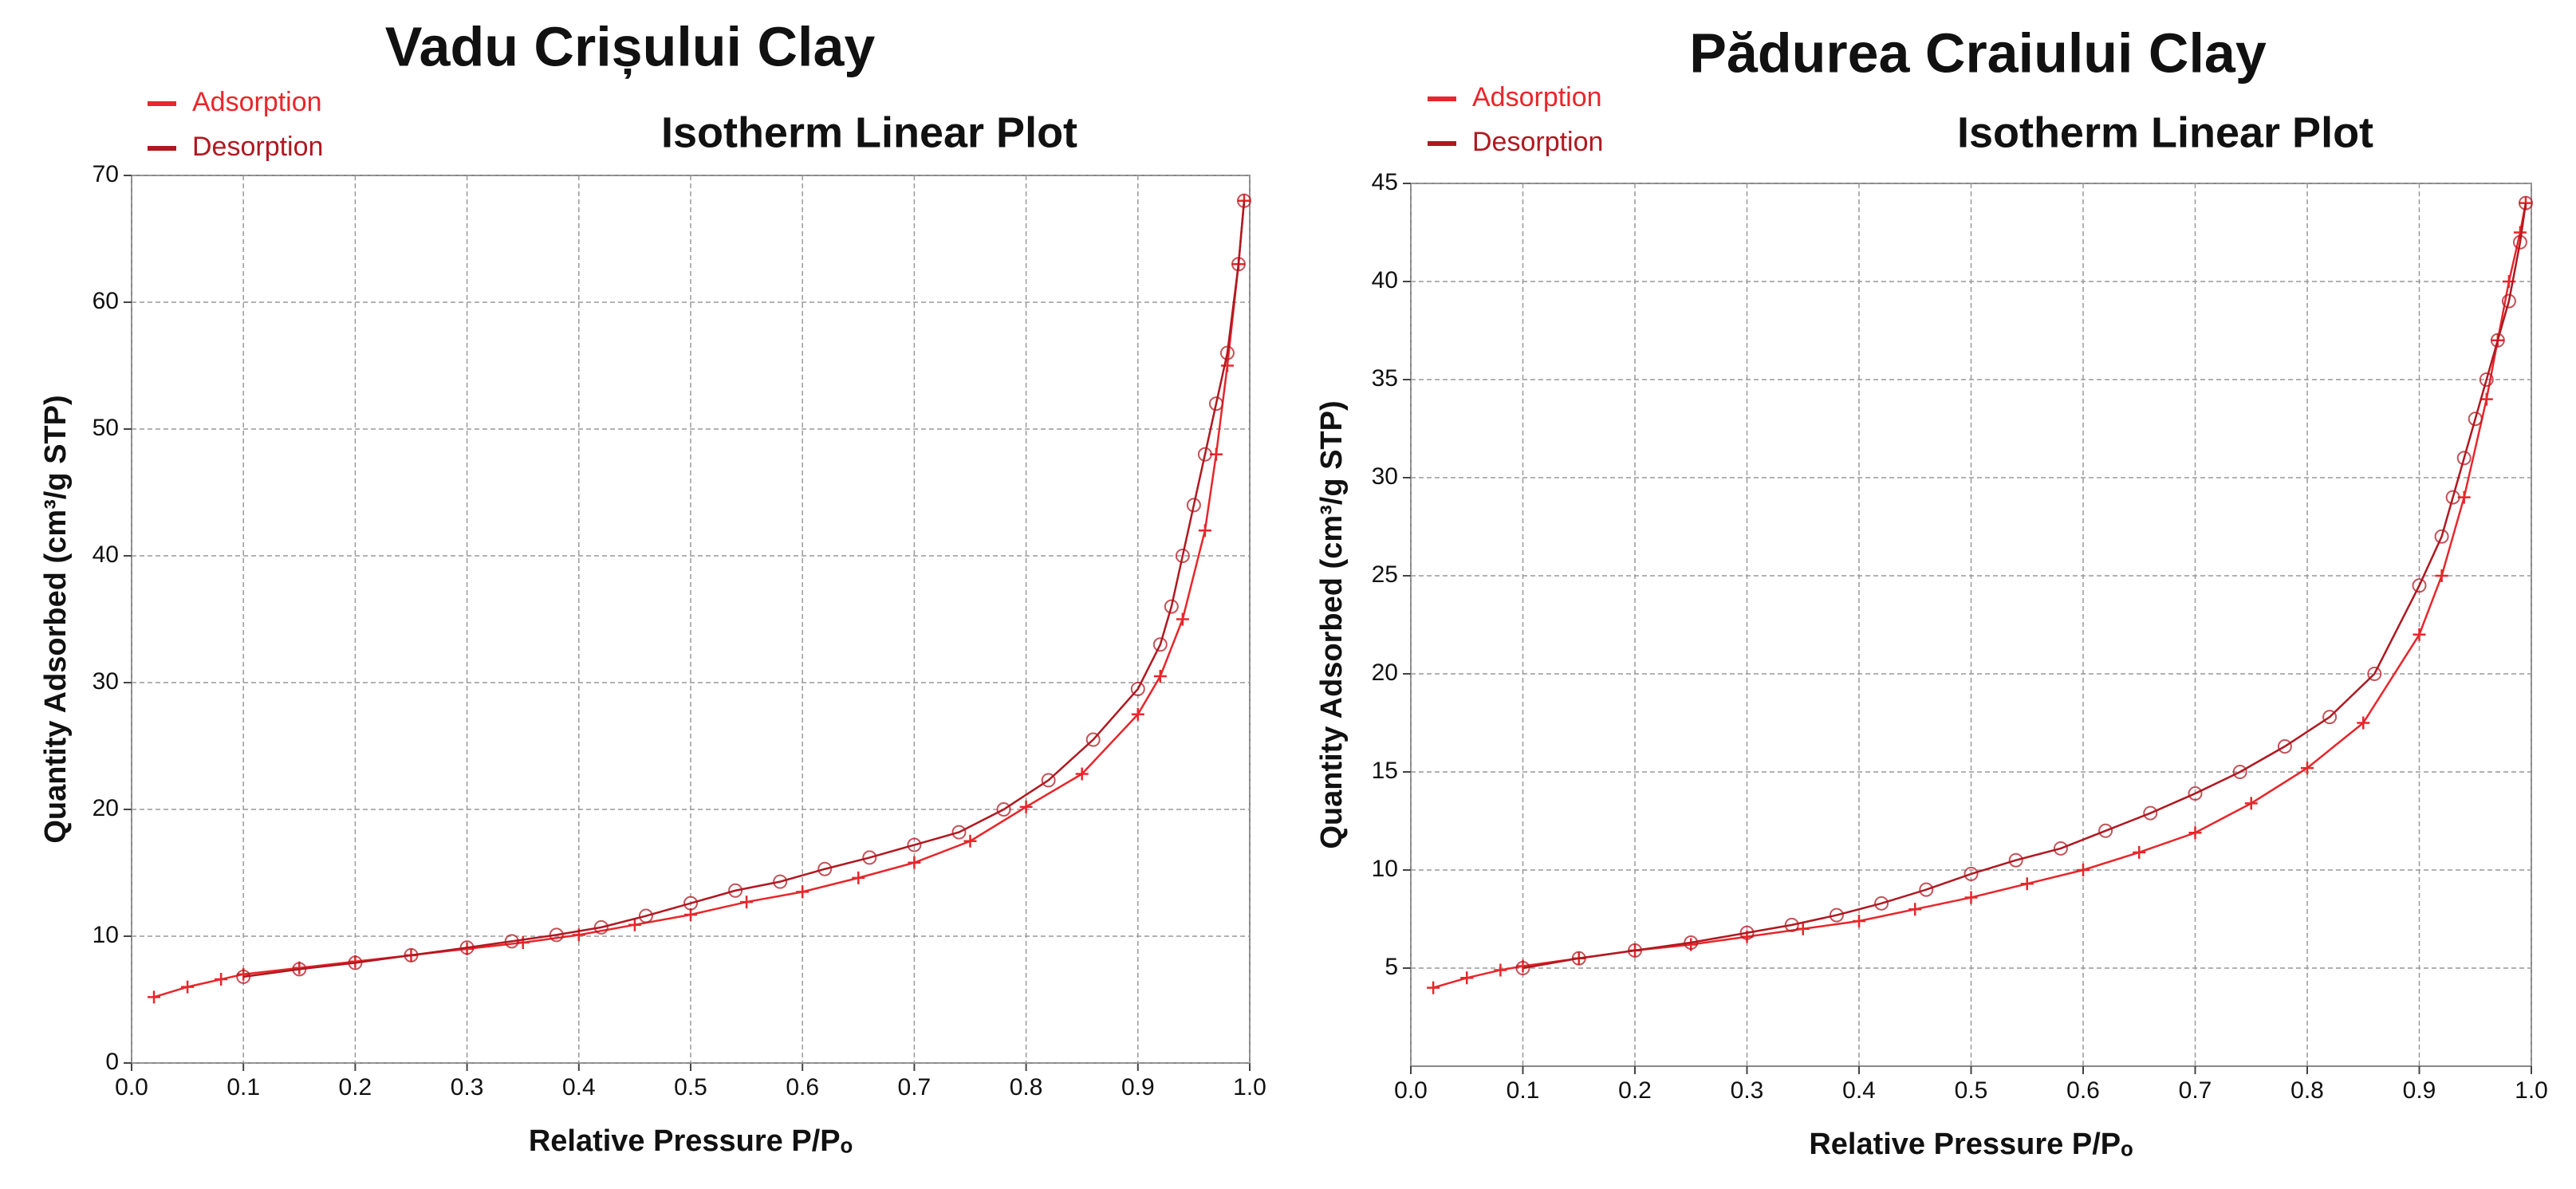 This screenshot has width=2576, height=1189. Describe the element at coordinates (1978, 53) in the screenshot. I see `chart-title: Pădurea Craiului Clay` at that location.